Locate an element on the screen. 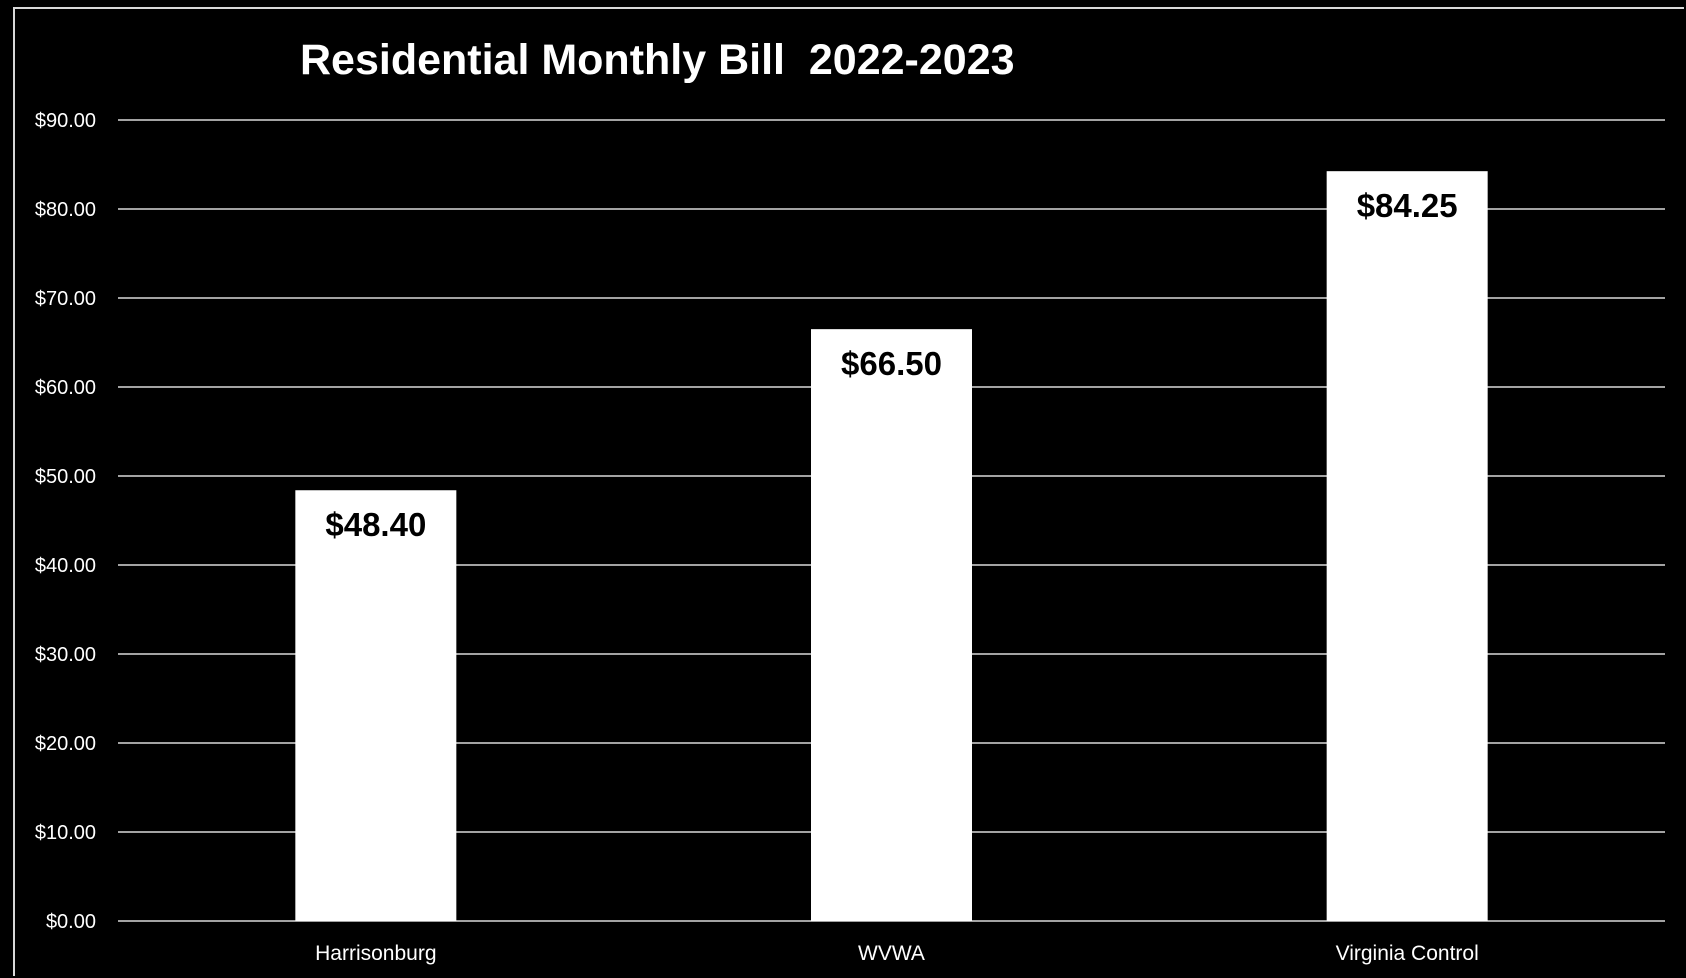  x-axis-tick-labels: Harrisonburg WVWA Virginia Control is located at coordinates (897, 953).